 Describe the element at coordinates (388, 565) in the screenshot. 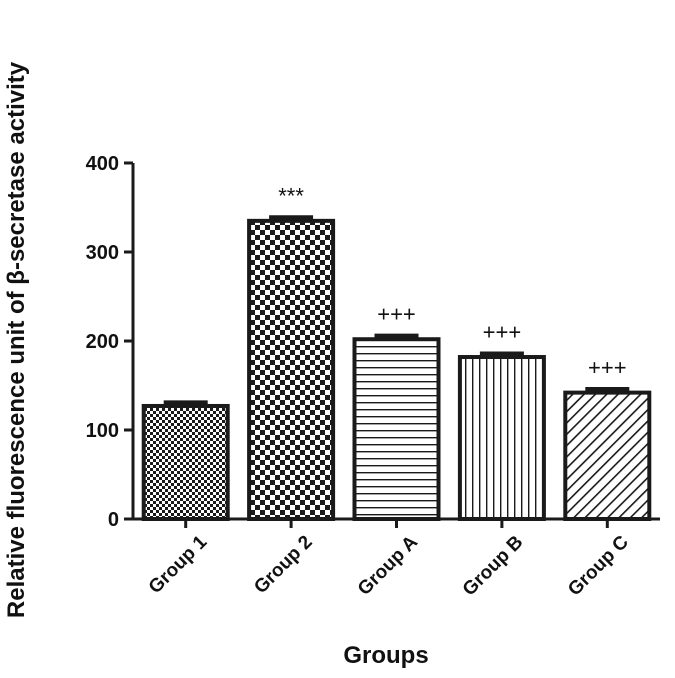

I see `x-tick-label: Group A` at that location.